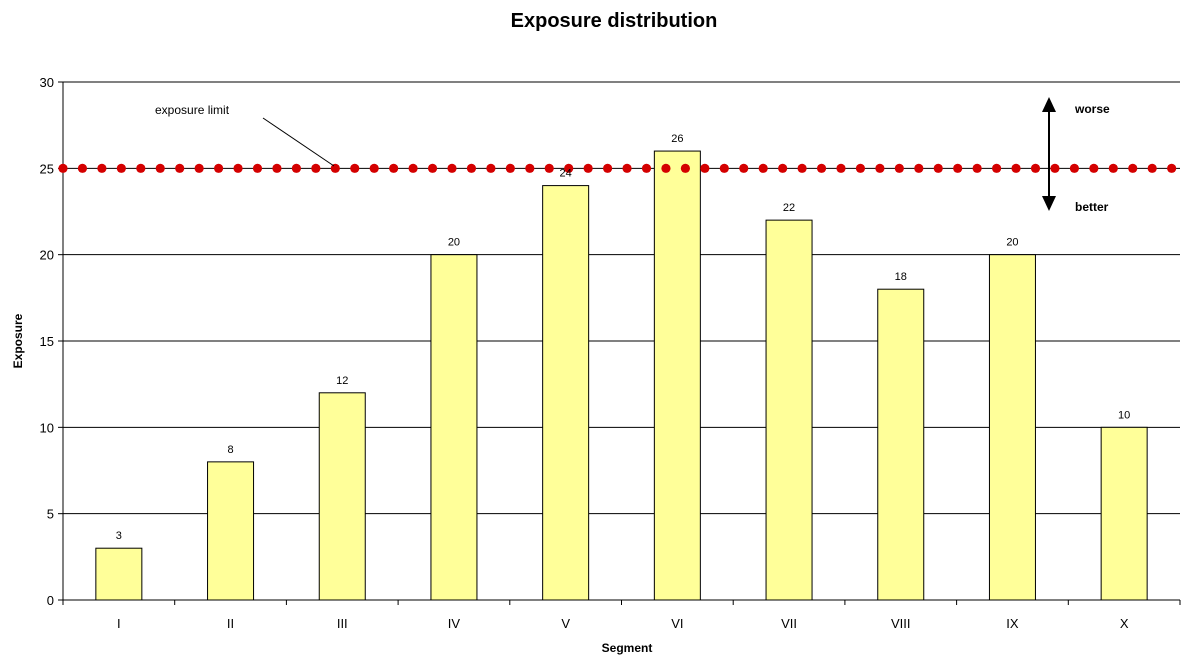 The height and width of the screenshot is (659, 1192). What do you see at coordinates (119, 536) in the screenshot?
I see `data-label: 3` at bounding box center [119, 536].